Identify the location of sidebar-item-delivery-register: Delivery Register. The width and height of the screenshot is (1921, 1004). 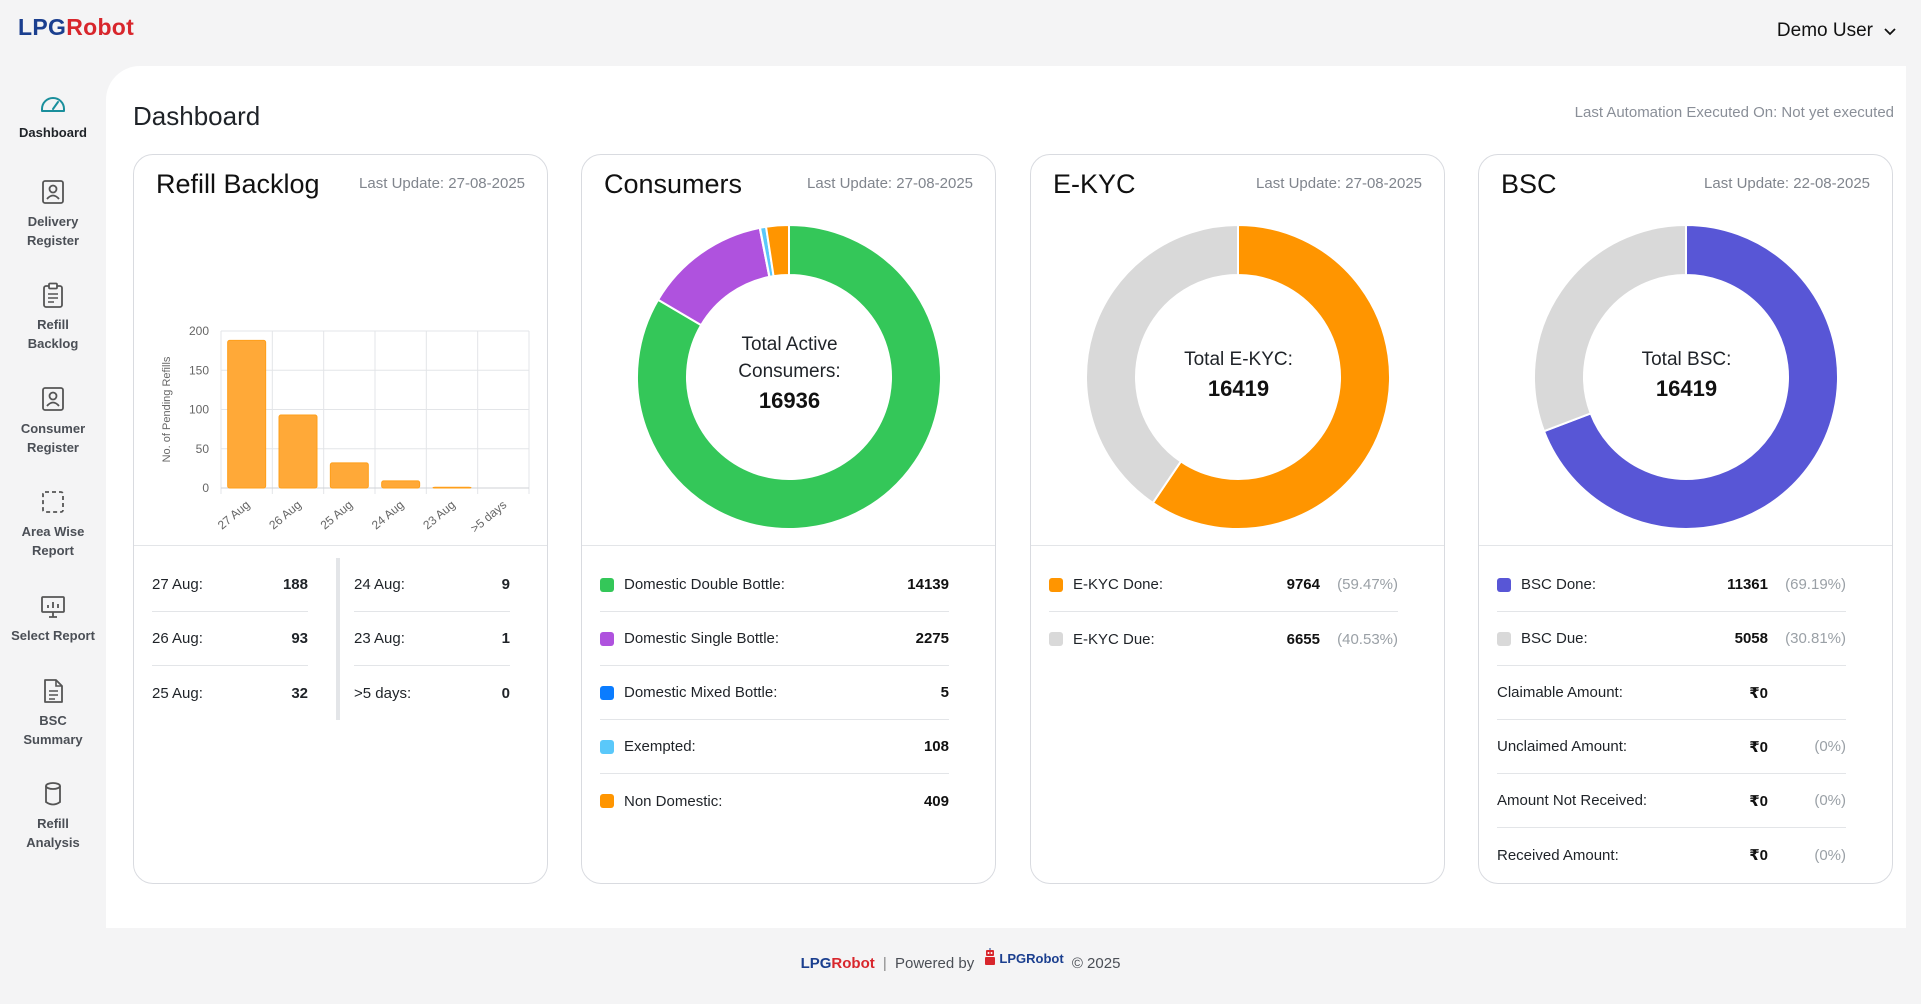
(53, 213).